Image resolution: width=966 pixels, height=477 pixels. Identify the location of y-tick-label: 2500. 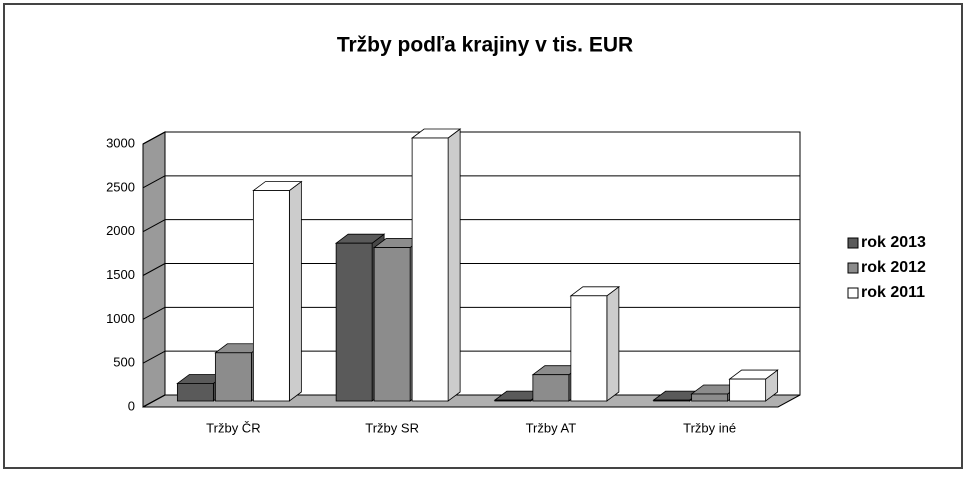
(120, 186).